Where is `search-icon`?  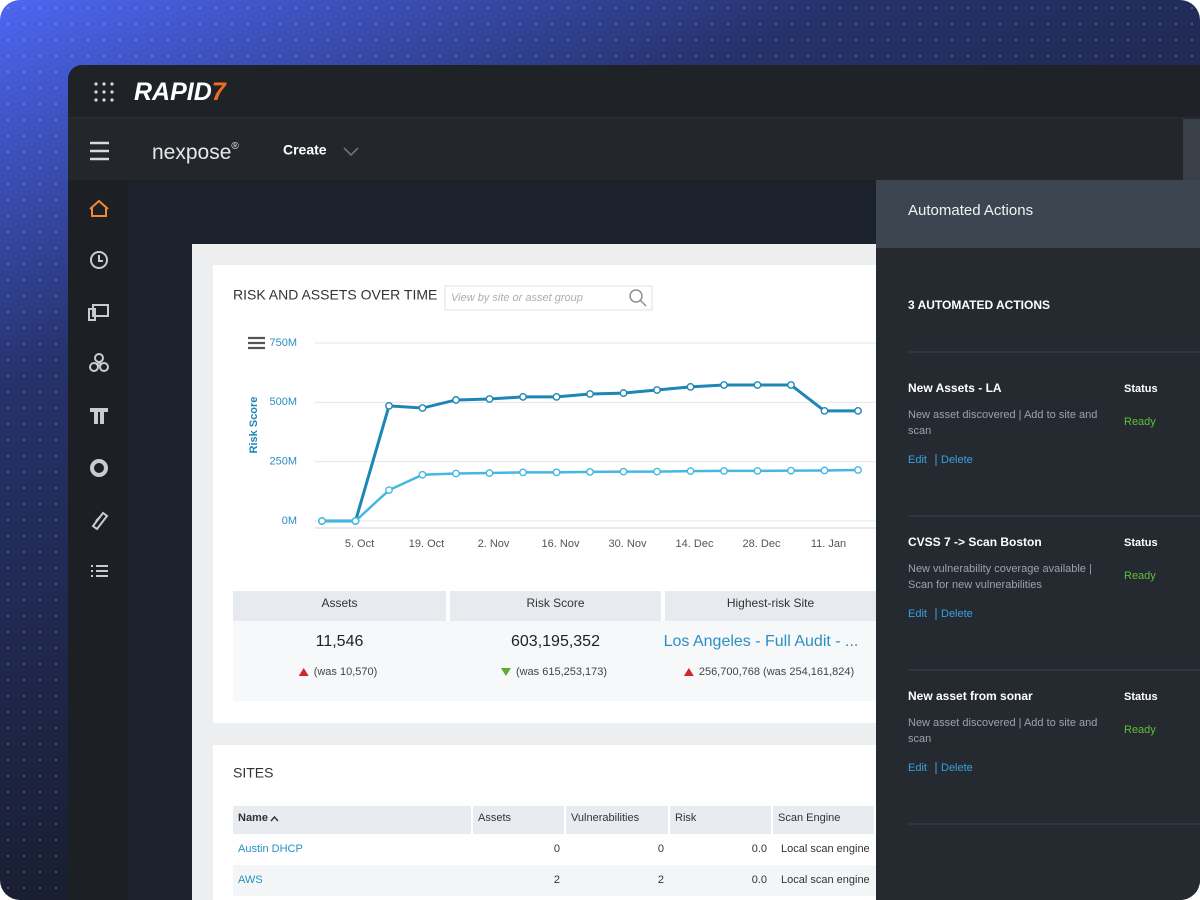
search-icon is located at coordinates (636, 296).